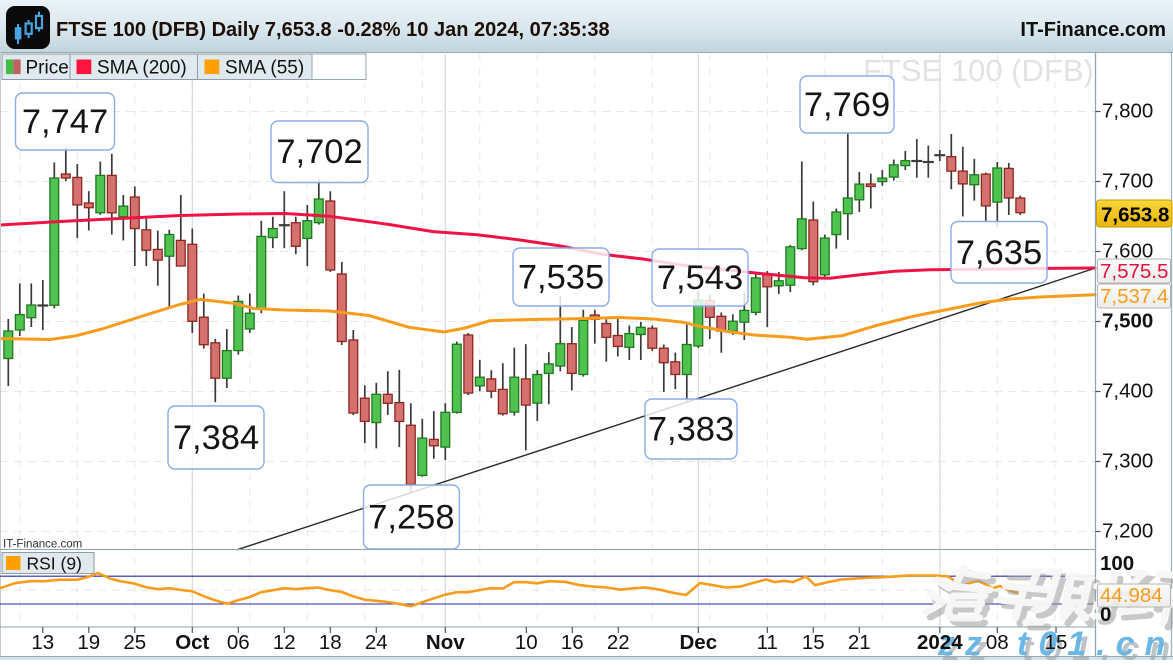  I want to click on svg-text: FTSE 100 (DFB), so click(978, 70).